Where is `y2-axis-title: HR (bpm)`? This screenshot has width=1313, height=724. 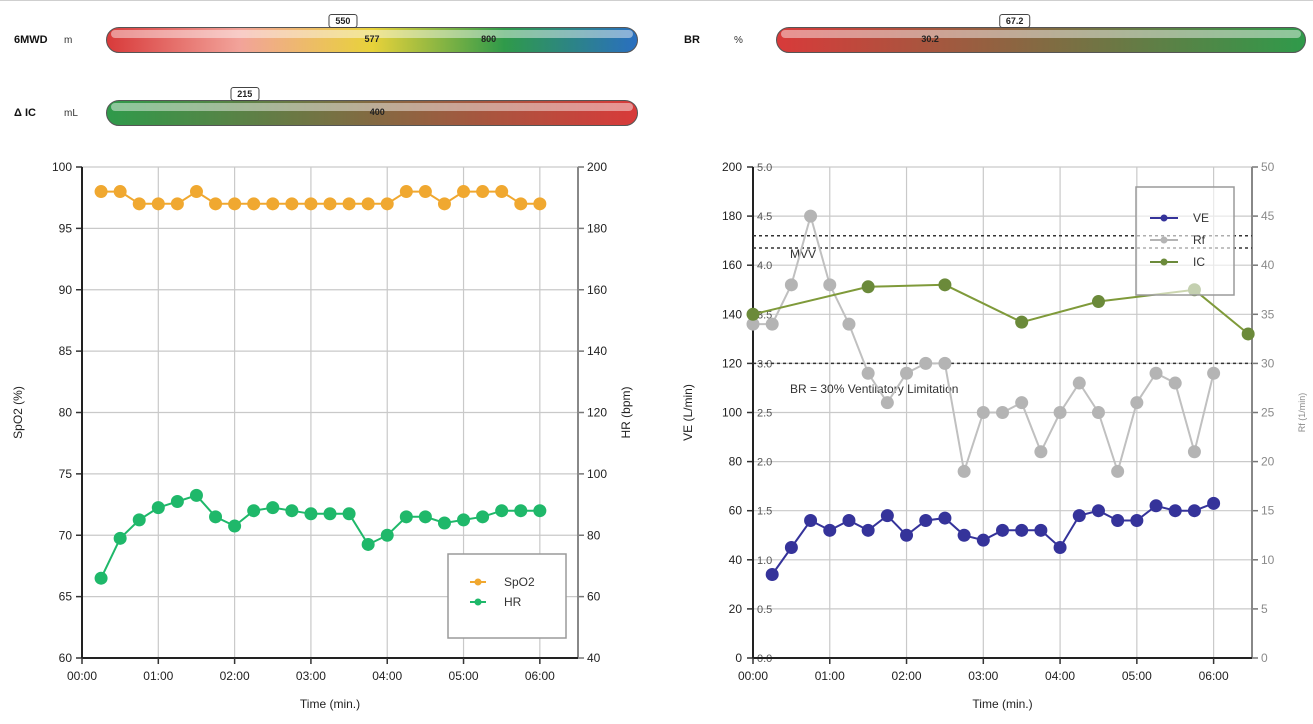 y2-axis-title: HR (bpm) is located at coordinates (626, 412).